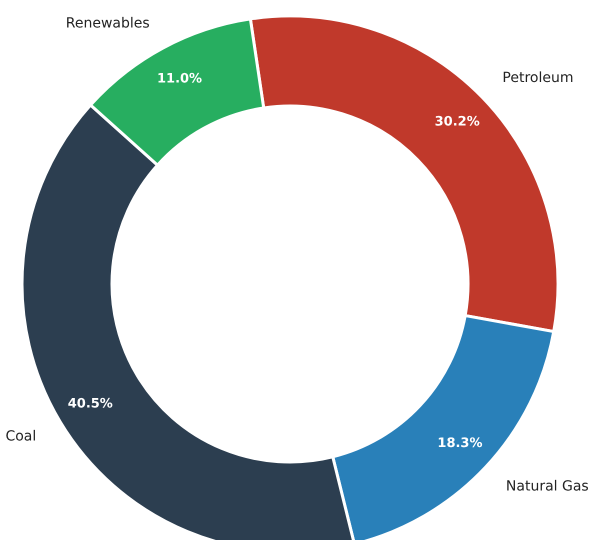 This screenshot has width=602, height=540. I want to click on data-label: 11.0%, so click(179, 78).